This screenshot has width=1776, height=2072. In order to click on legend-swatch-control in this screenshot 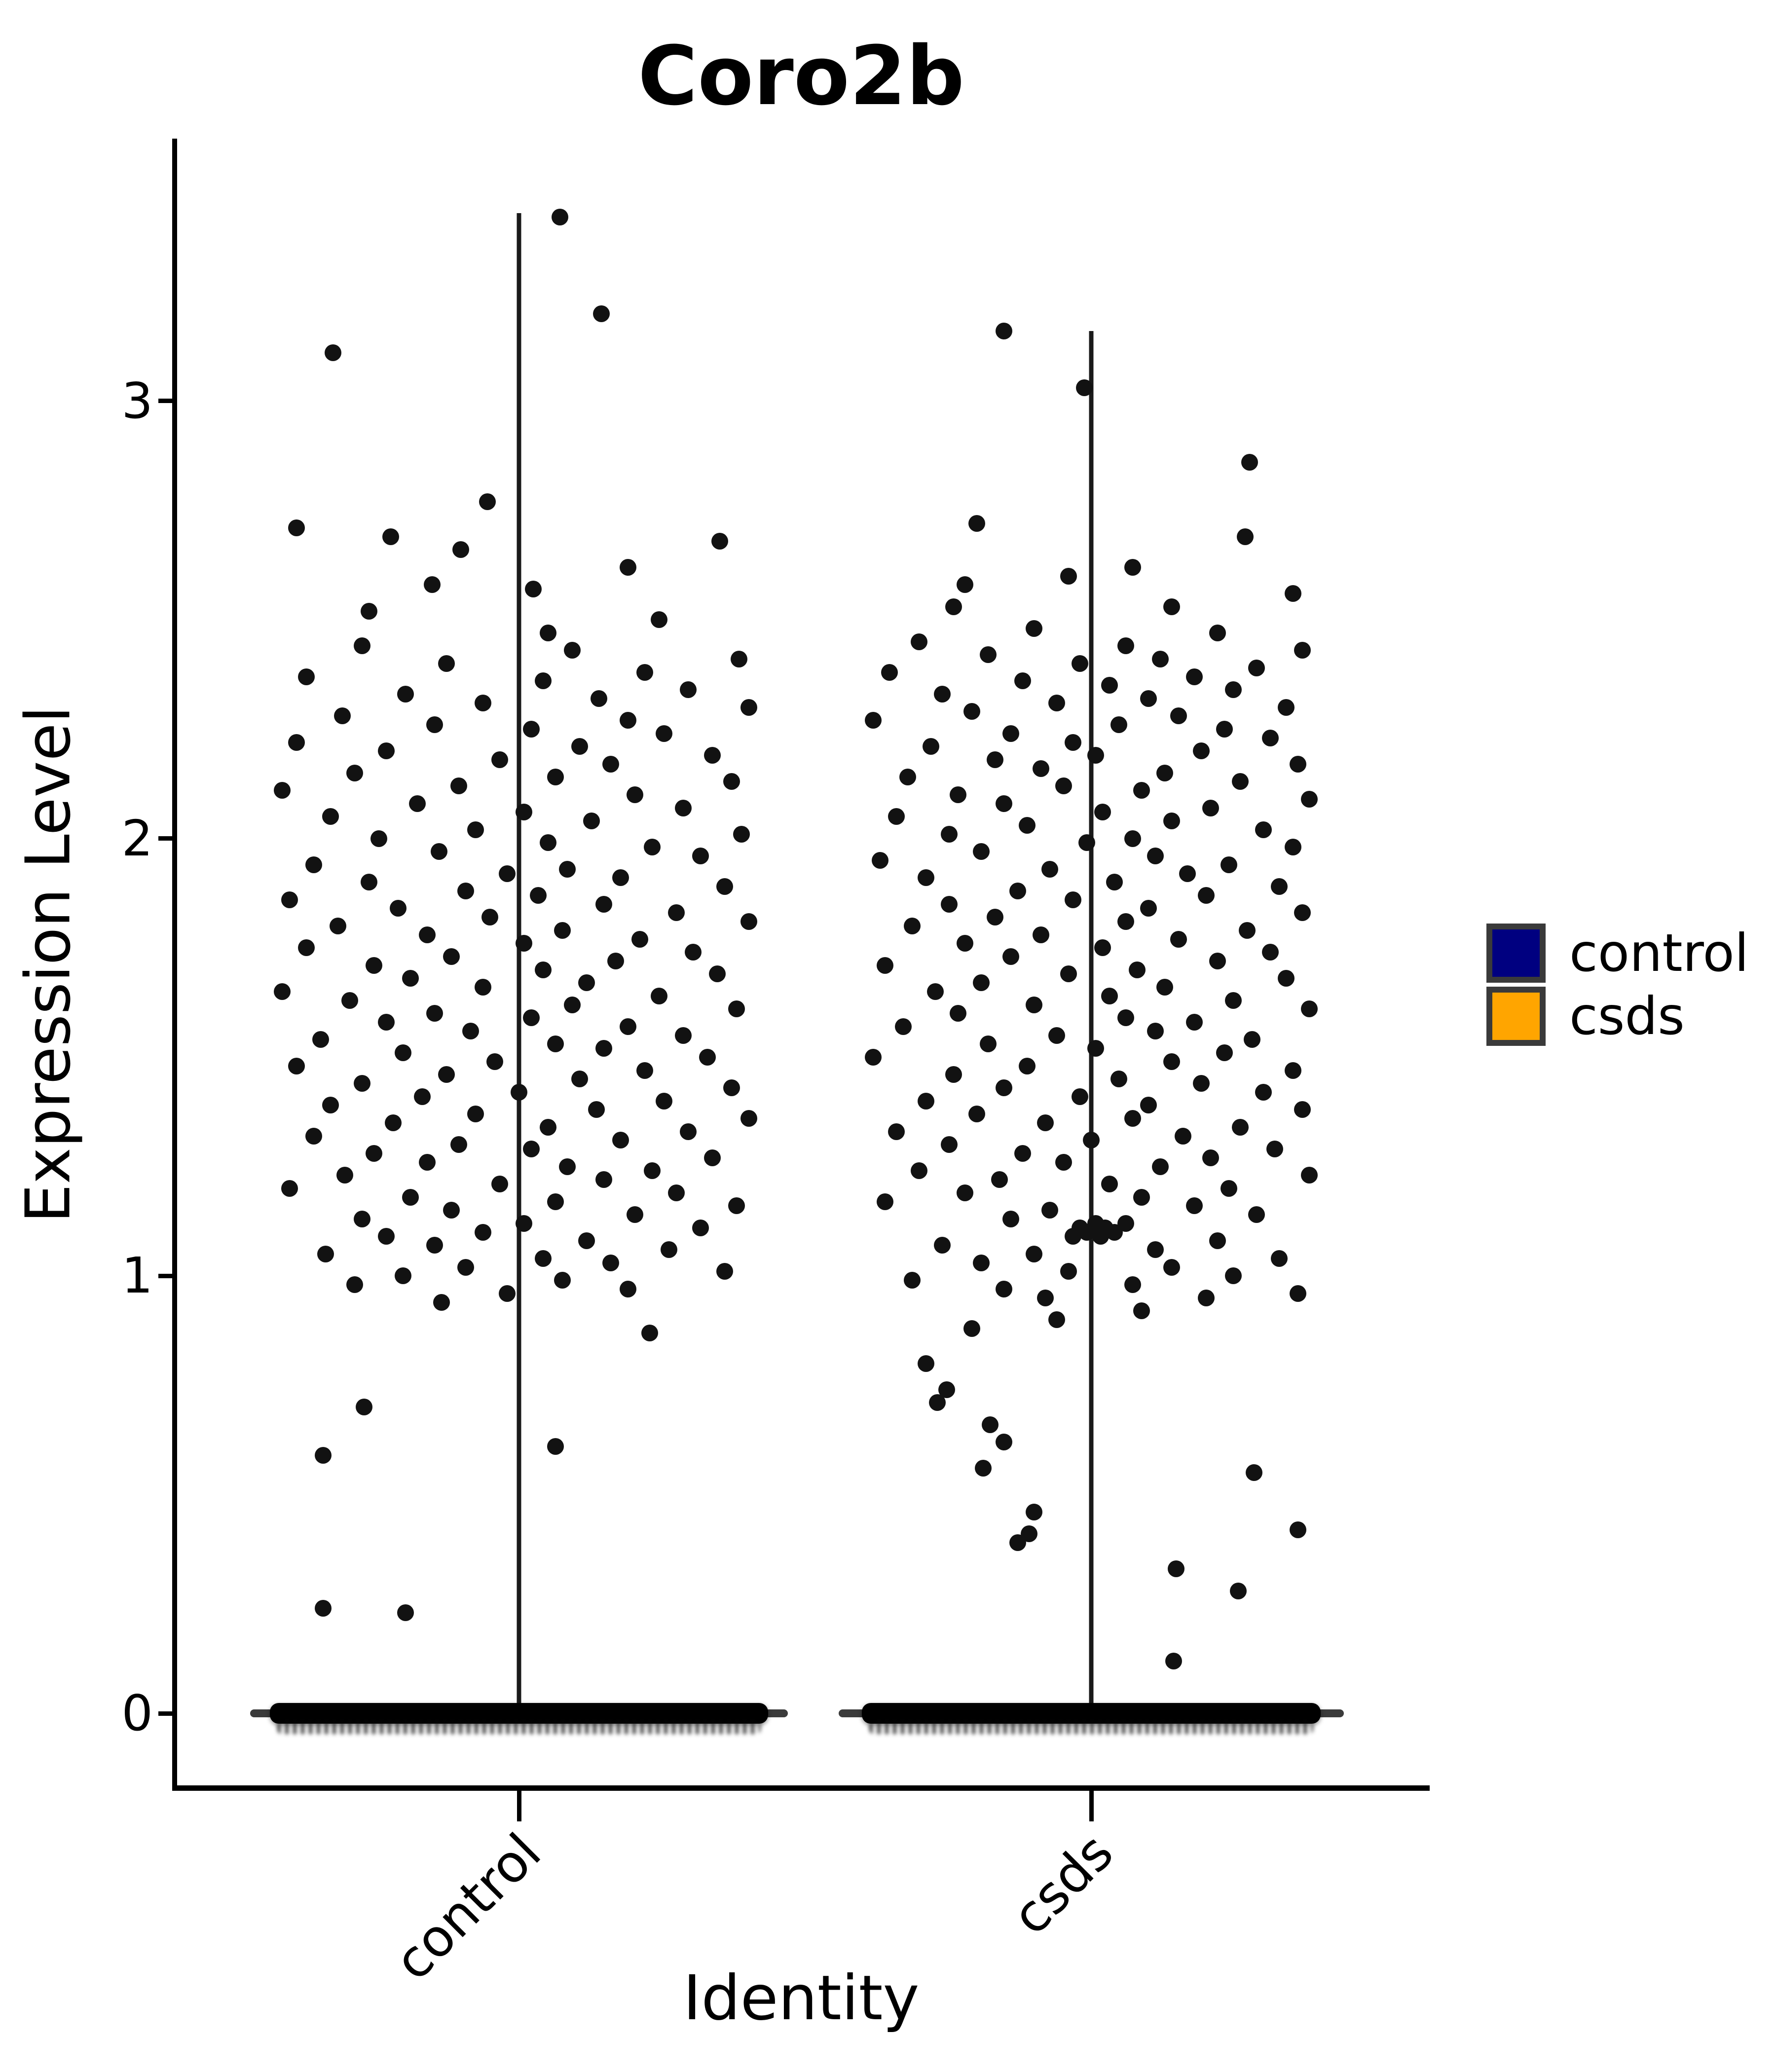, I will do `click(1516, 954)`.